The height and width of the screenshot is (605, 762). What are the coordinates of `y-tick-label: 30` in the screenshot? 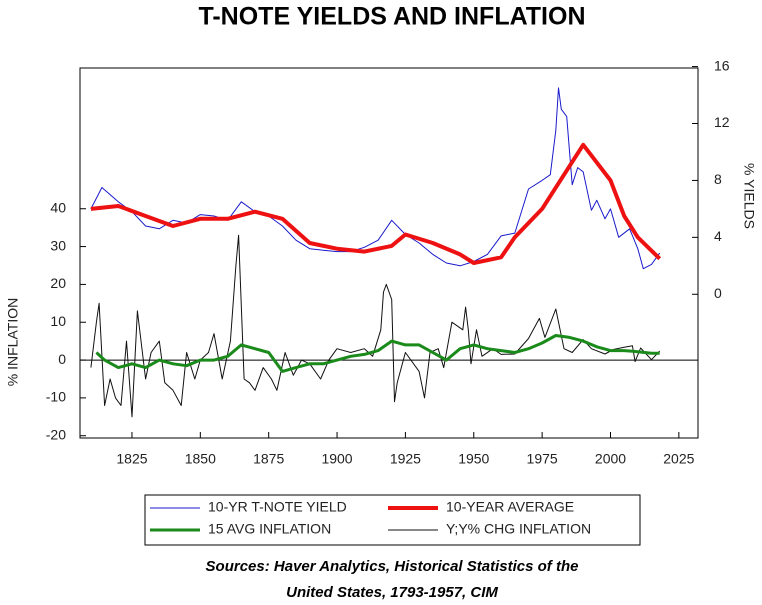 It's located at (58, 245).